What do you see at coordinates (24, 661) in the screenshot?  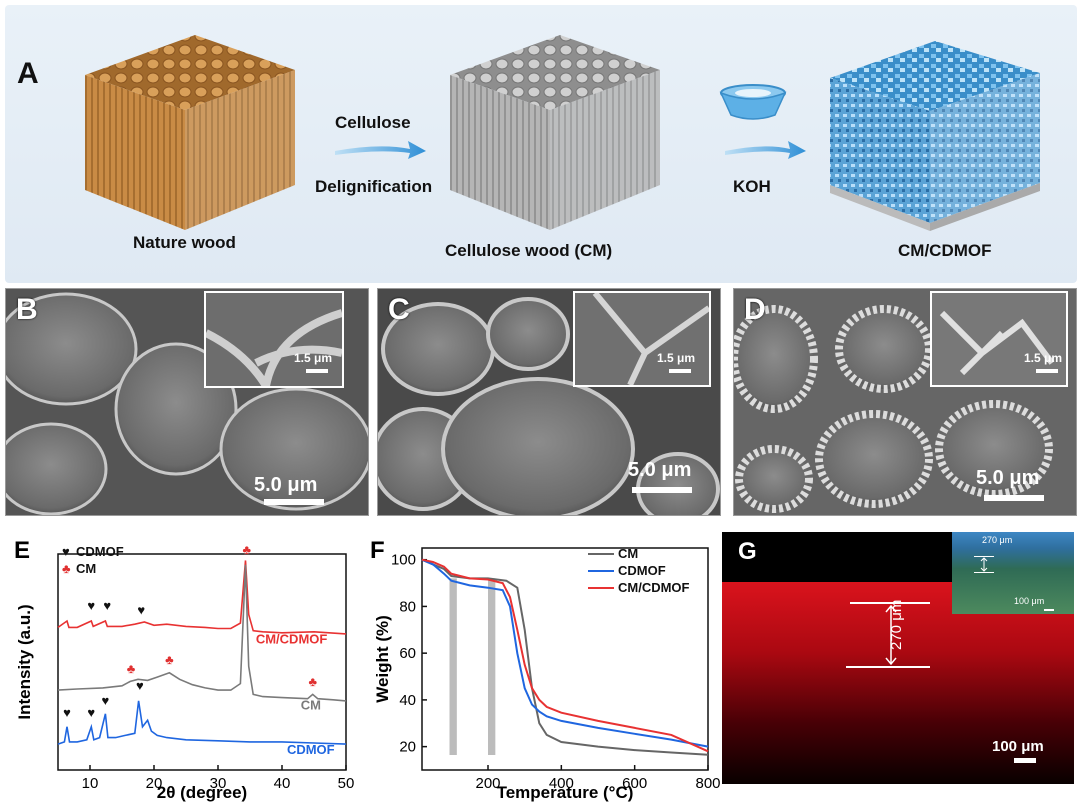 I see `chart-e-ylabel: Intensity (a.u.)` at bounding box center [24, 661].